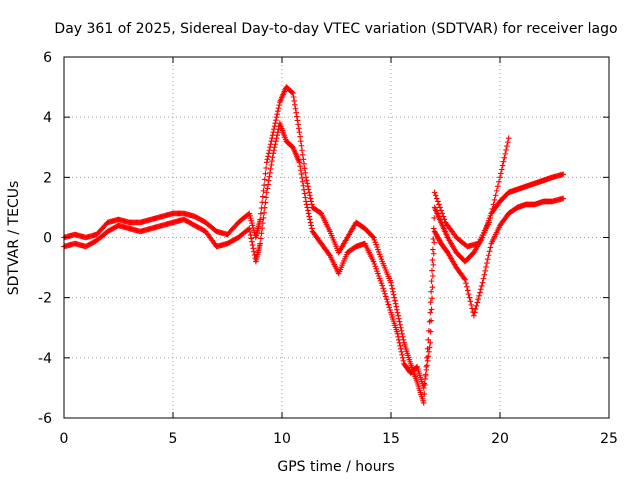 The image size is (640, 480). Describe the element at coordinates (391, 439) in the screenshot. I see `x-tick-label: 15` at that location.